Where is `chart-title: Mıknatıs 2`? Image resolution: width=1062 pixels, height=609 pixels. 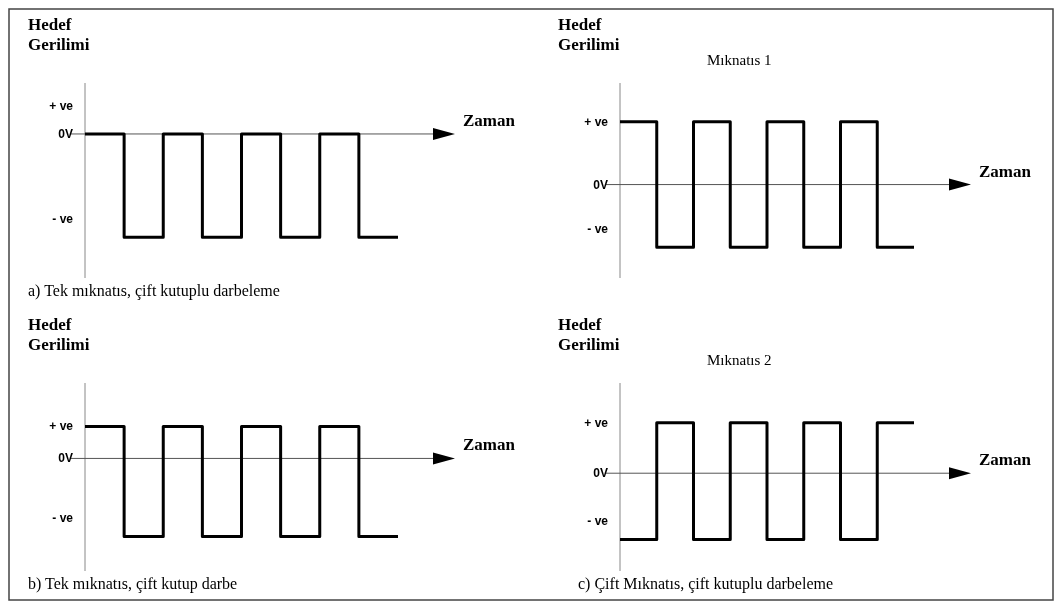 chart-title: Mıknatıs 2 is located at coordinates (739, 360).